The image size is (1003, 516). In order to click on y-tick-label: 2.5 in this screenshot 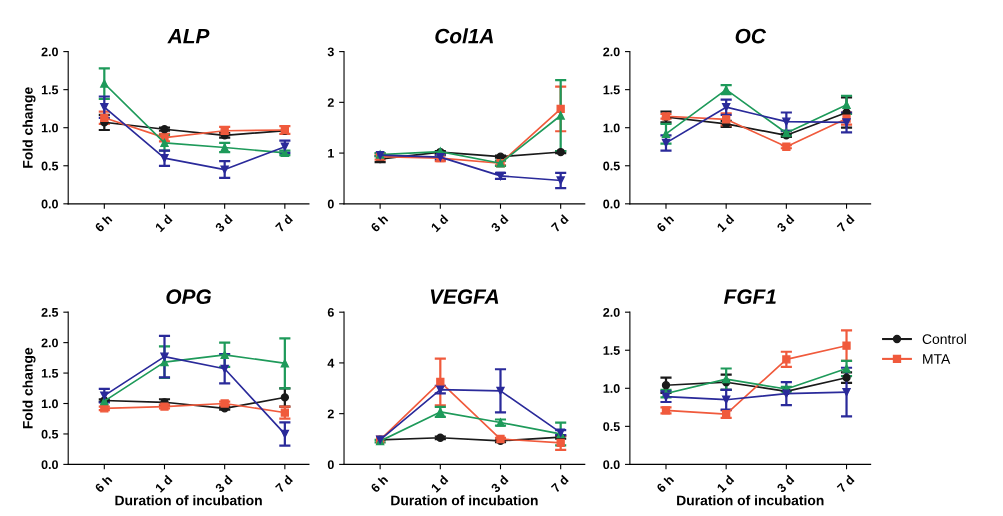, I will do `click(50, 312)`.